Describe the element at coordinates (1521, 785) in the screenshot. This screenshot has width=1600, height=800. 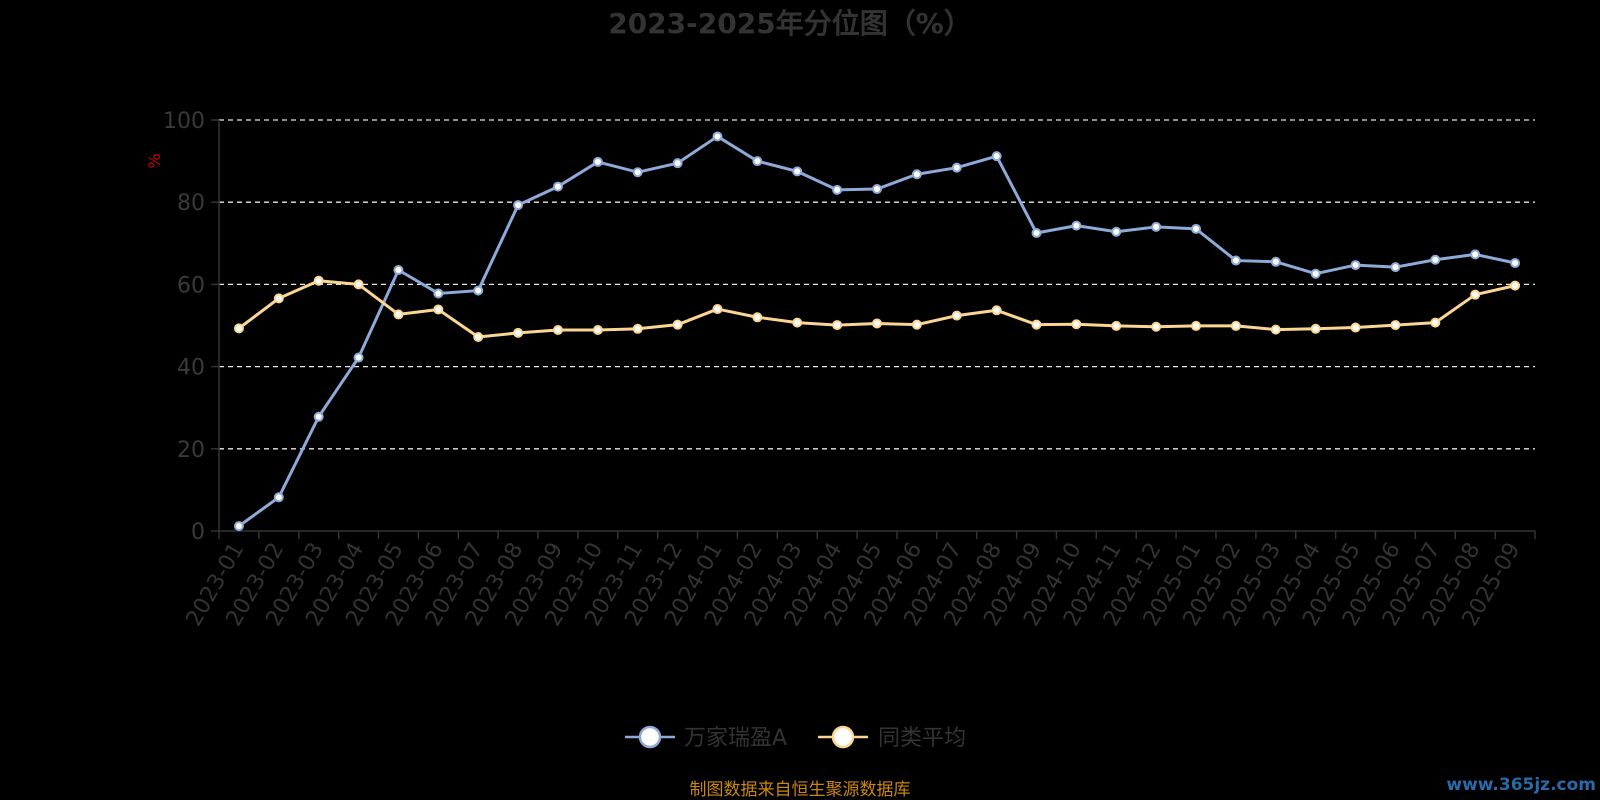
I see `watermark: www.365jz.com` at that location.